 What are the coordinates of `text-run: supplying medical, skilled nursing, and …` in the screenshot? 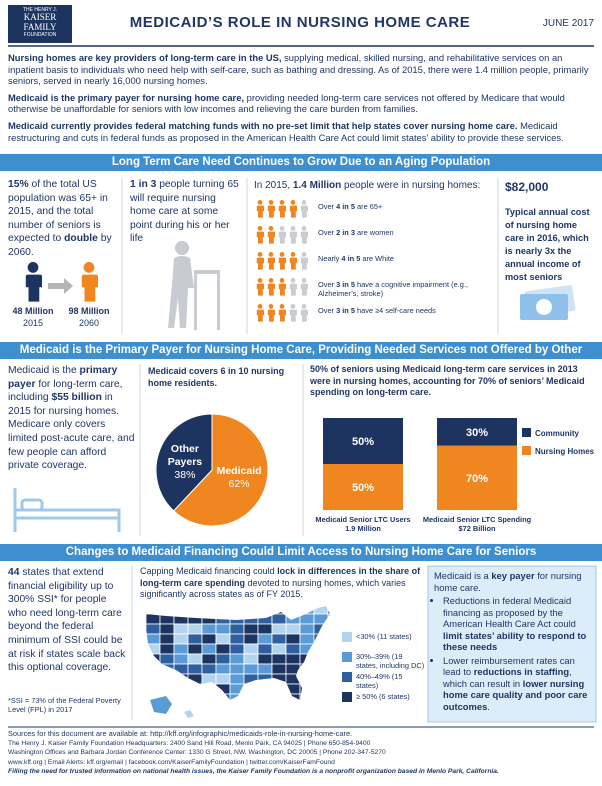 It's located at (298, 69).